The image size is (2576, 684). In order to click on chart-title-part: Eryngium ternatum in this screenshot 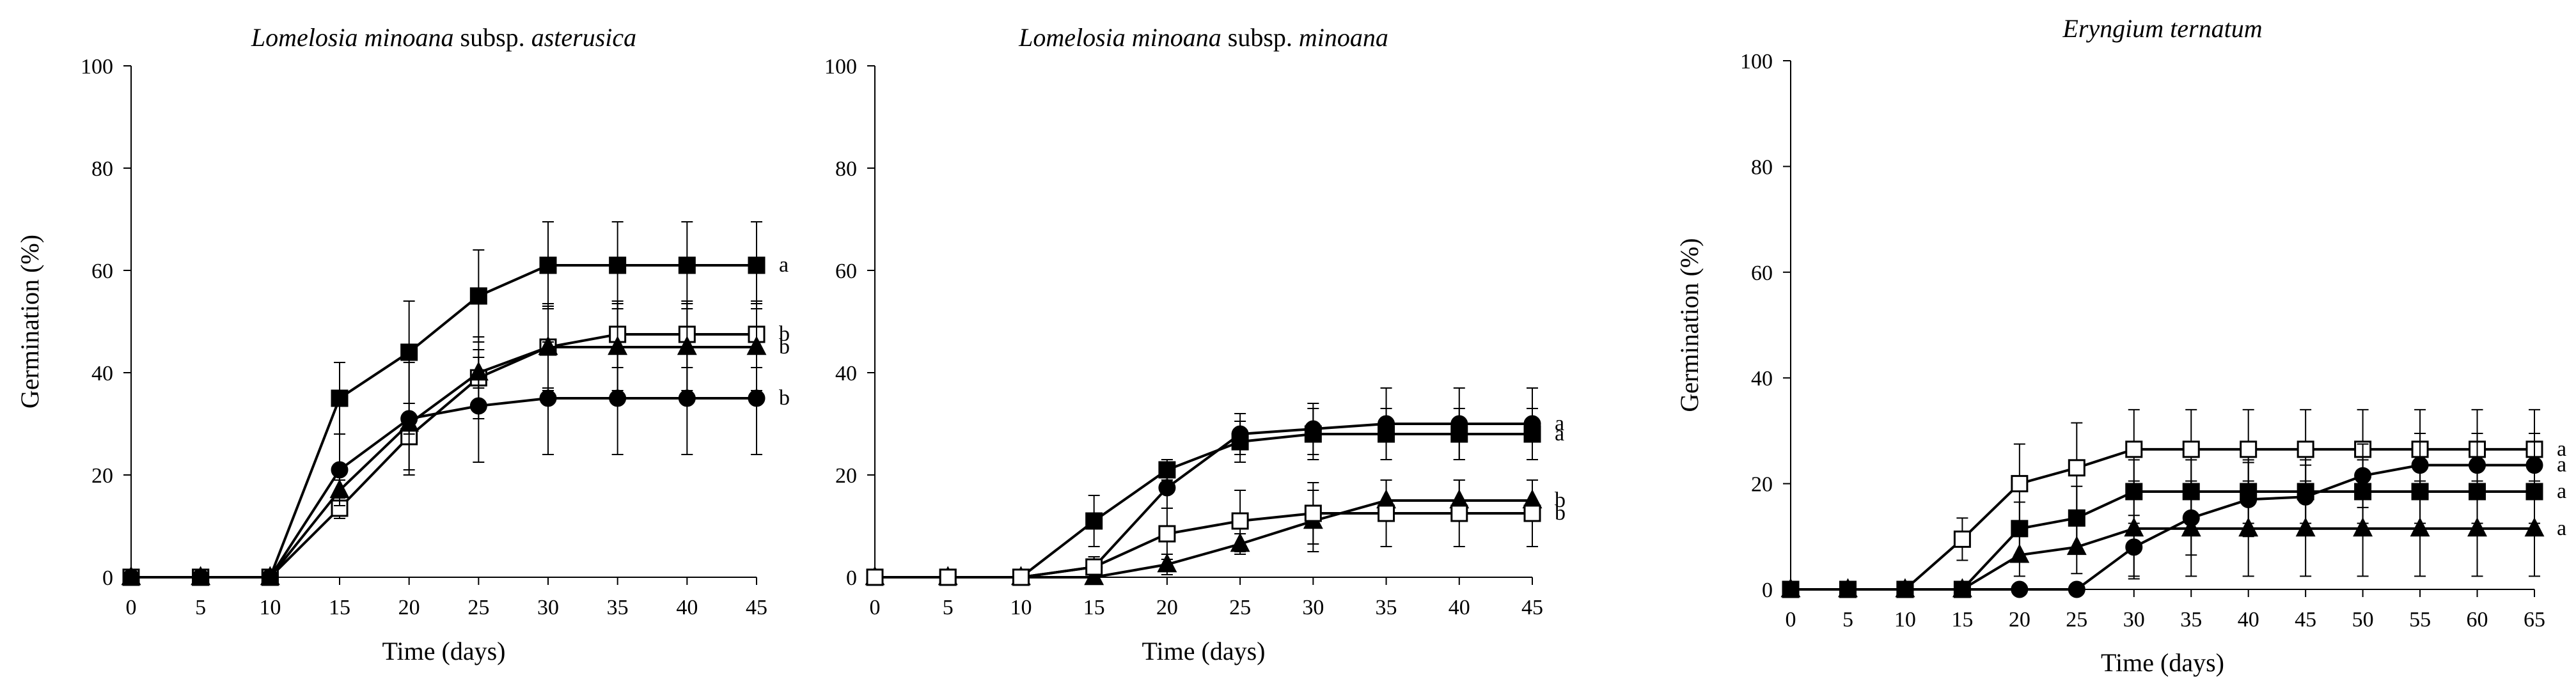, I will do `click(2162, 28)`.